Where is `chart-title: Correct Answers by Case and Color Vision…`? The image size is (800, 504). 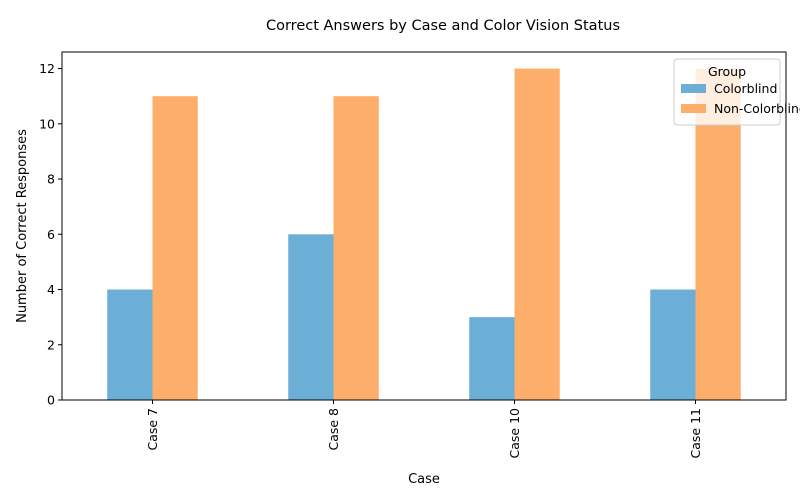 chart-title: Correct Answers by Case and Color Vision… is located at coordinates (443, 26).